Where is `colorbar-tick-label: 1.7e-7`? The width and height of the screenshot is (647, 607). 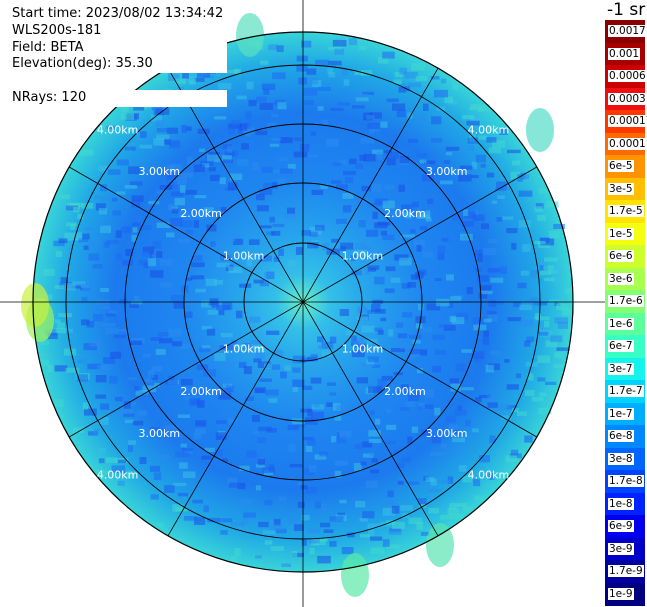 colorbar-tick-label: 1.7e-7 is located at coordinates (626, 391).